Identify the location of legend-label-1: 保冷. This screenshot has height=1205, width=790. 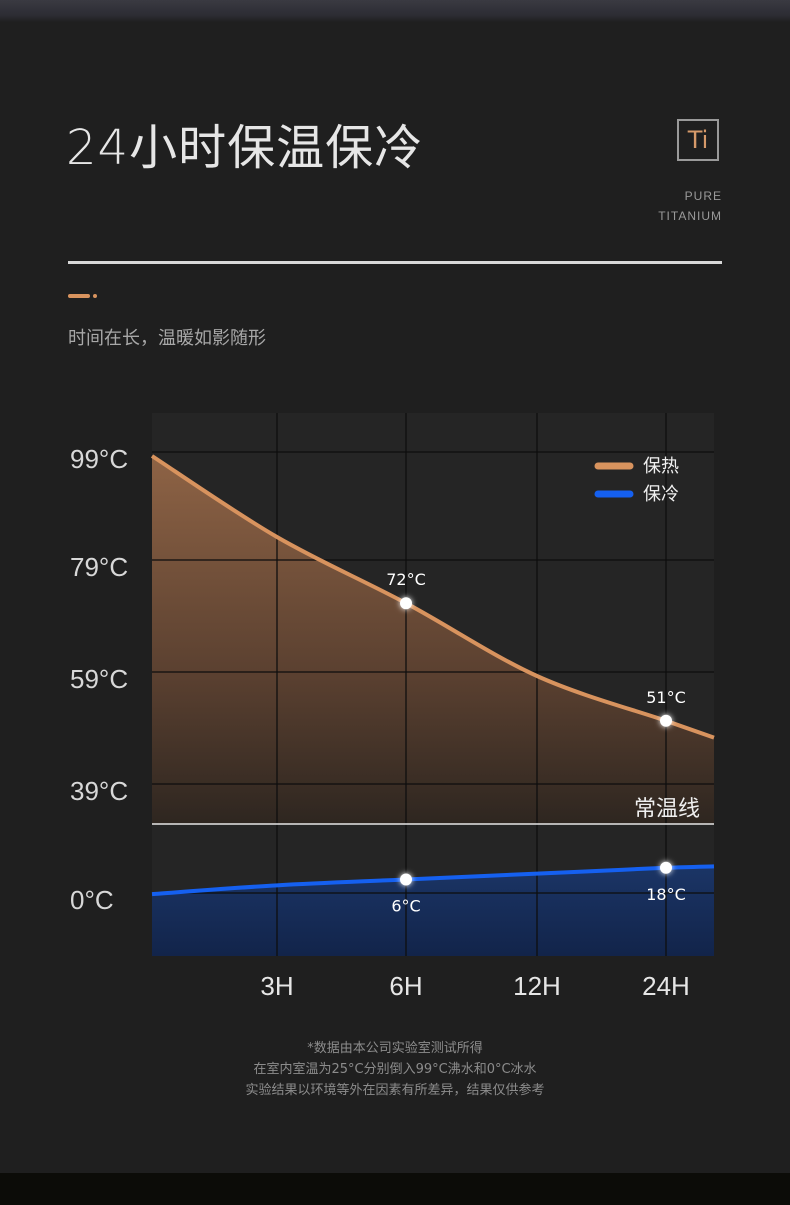
(661, 494).